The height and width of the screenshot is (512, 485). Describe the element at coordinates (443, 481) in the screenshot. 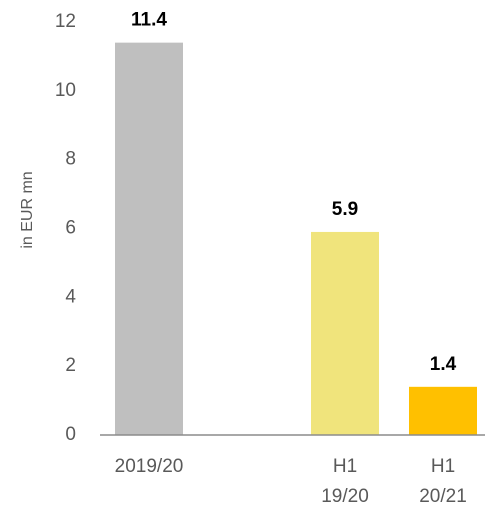

I see `x-tick-label: H1 20/21` at that location.